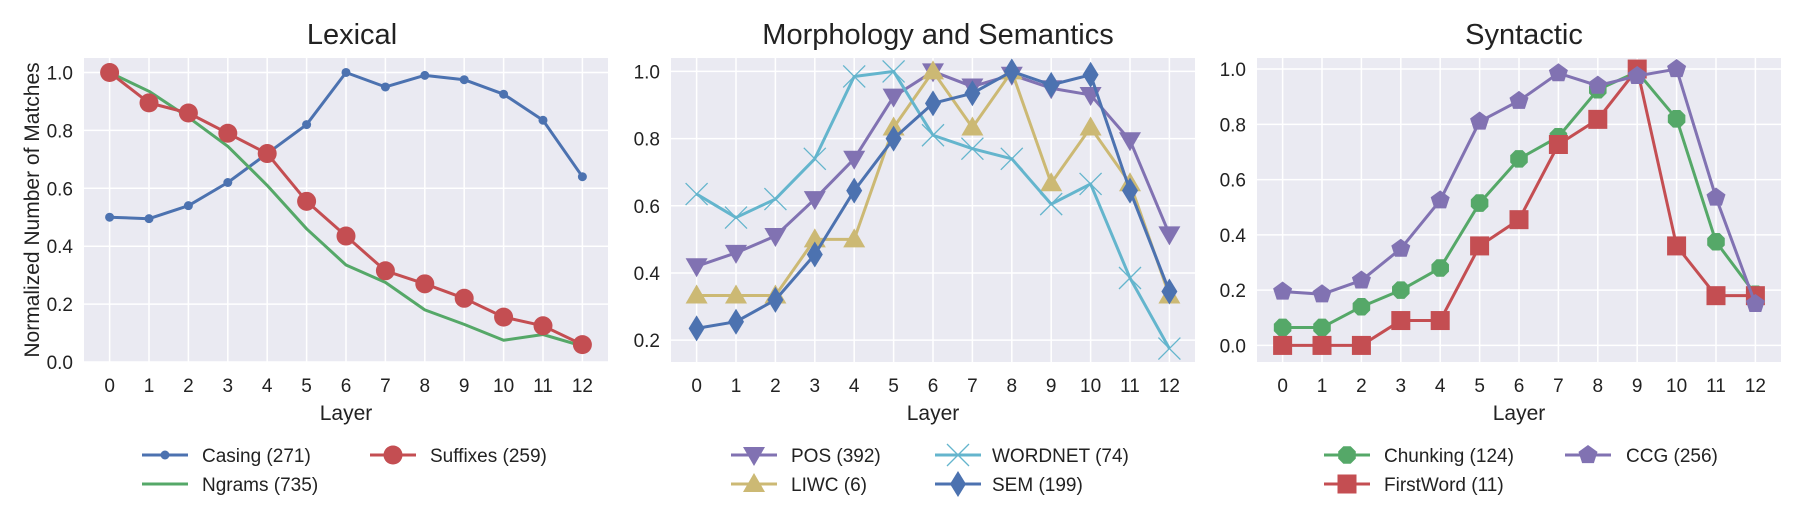 The width and height of the screenshot is (1800, 520). I want to click on x-tick-label: 8, so click(1012, 386).